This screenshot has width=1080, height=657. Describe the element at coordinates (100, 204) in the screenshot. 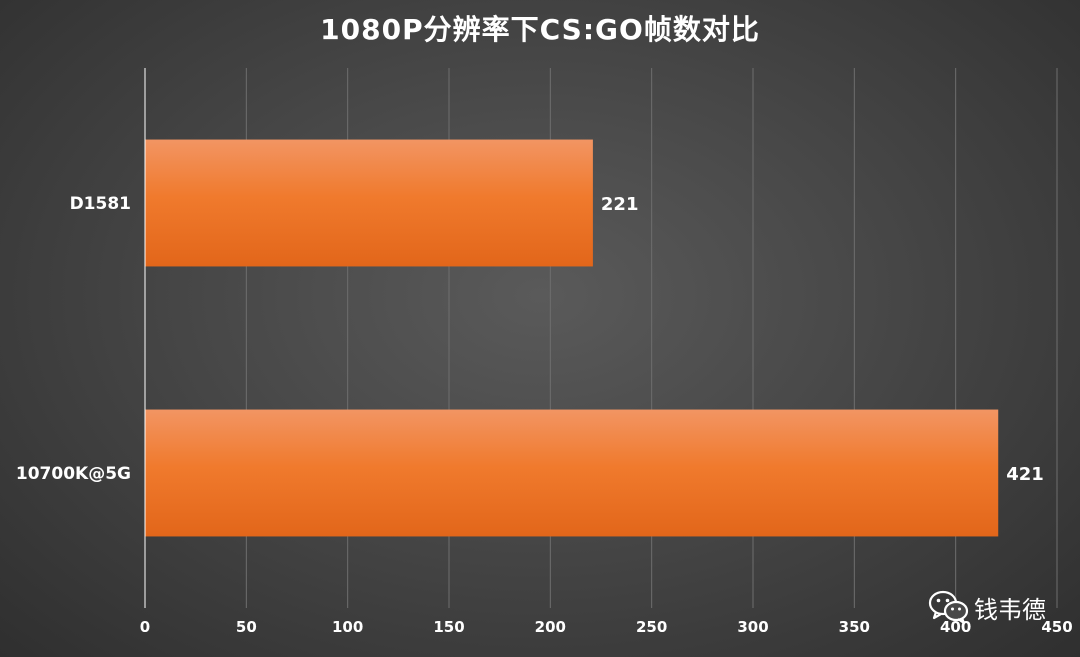

I see `category-label: D1581` at that location.